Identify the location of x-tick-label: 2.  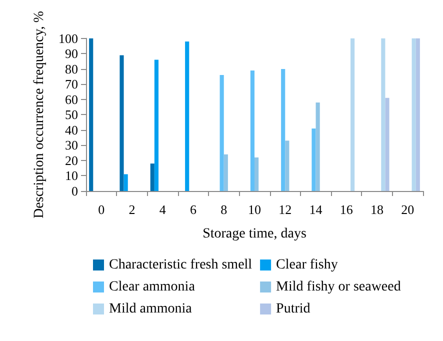
(132, 209).